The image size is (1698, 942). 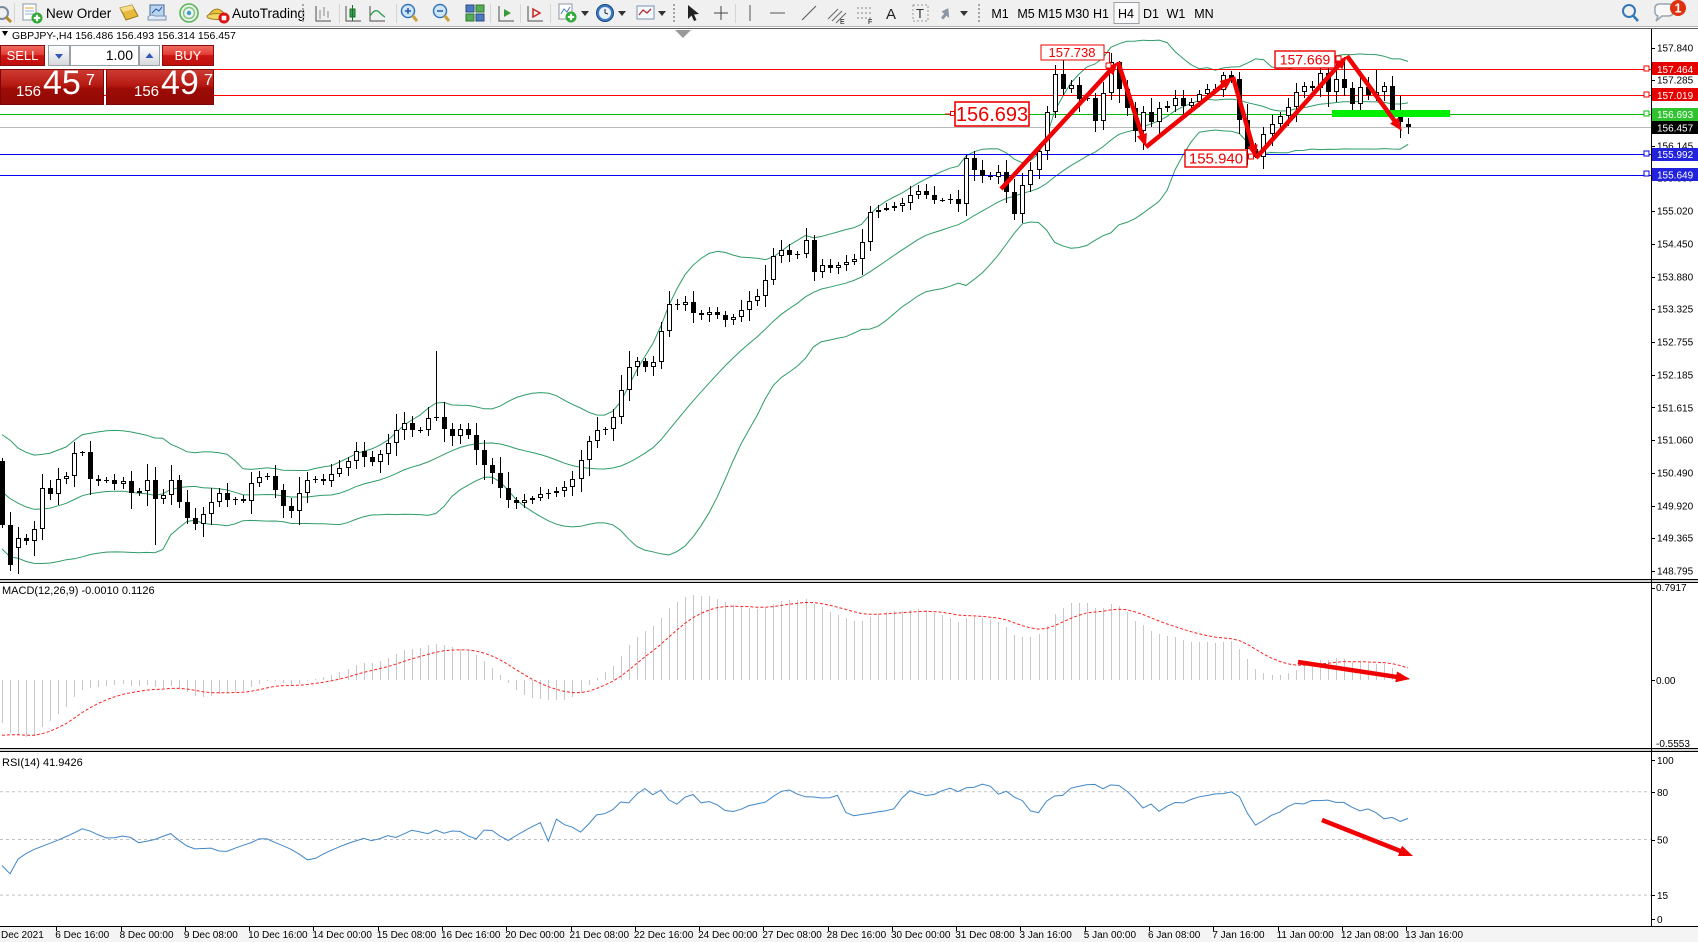 I want to click on svg-text: M1, so click(x=999, y=14).